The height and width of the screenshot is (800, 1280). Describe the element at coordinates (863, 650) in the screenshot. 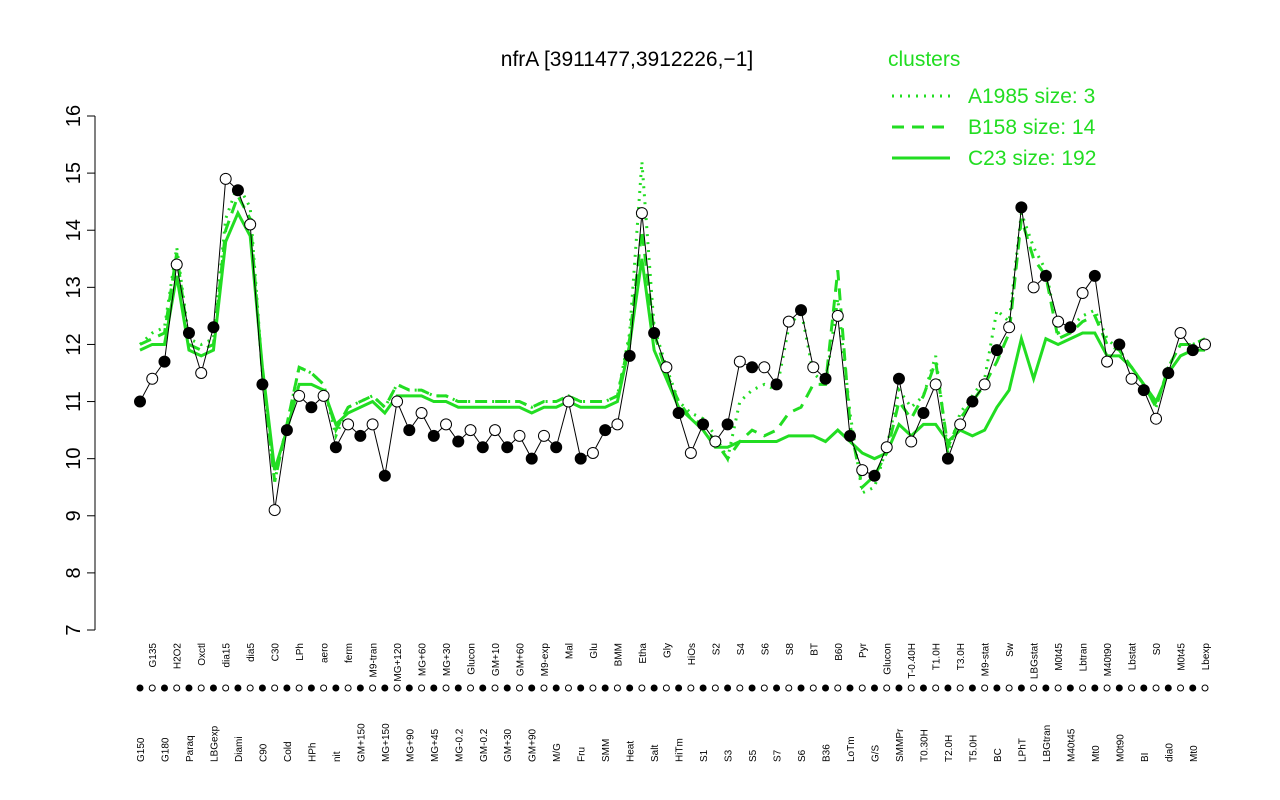

I see `x-tick-label: Pyr` at that location.